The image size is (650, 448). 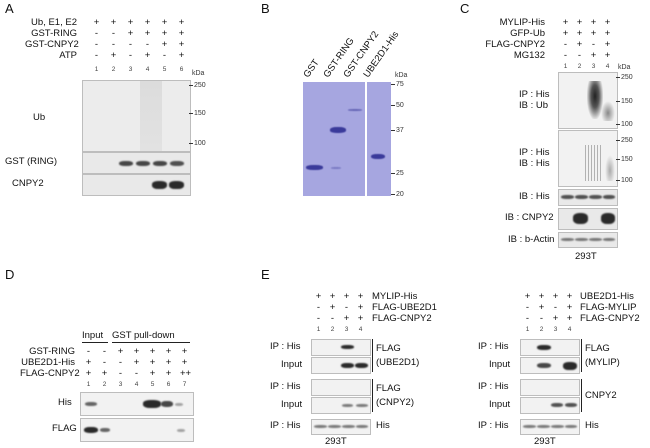 I want to click on lane-number: 7, so click(x=184, y=384).